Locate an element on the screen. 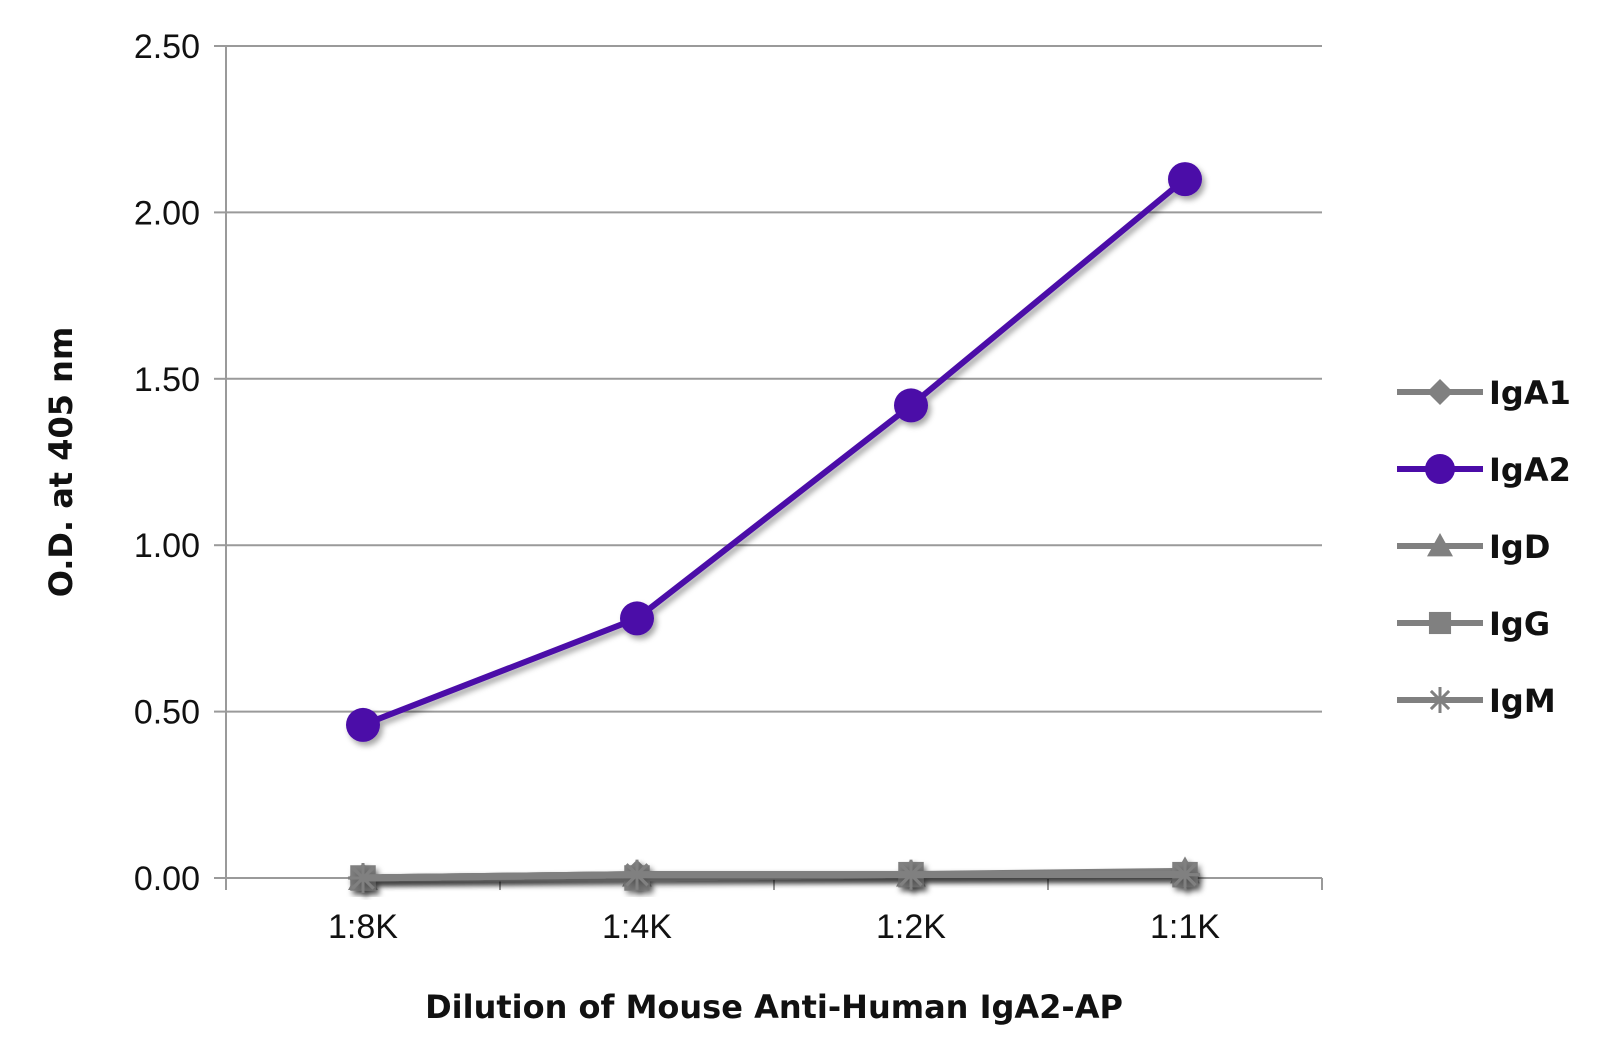 Image resolution: width=1600 pixels, height=1060 pixels. legend-label-iga1: IgA1 is located at coordinates (1530, 393).